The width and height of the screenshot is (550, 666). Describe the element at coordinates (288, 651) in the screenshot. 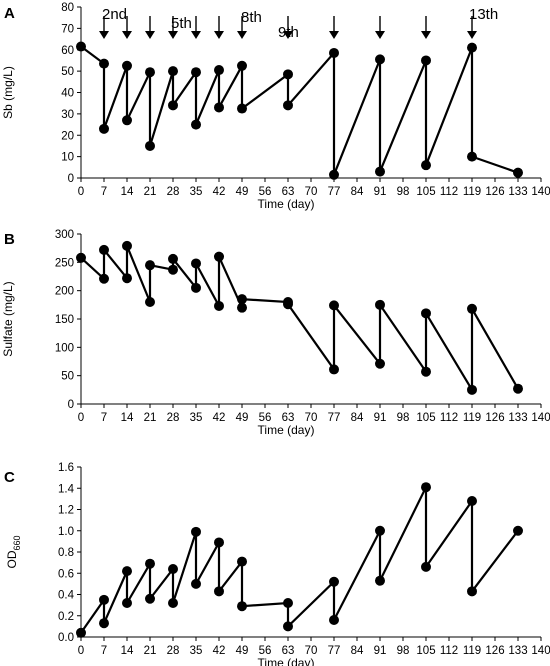

I see `x-tick-label: 63` at that location.